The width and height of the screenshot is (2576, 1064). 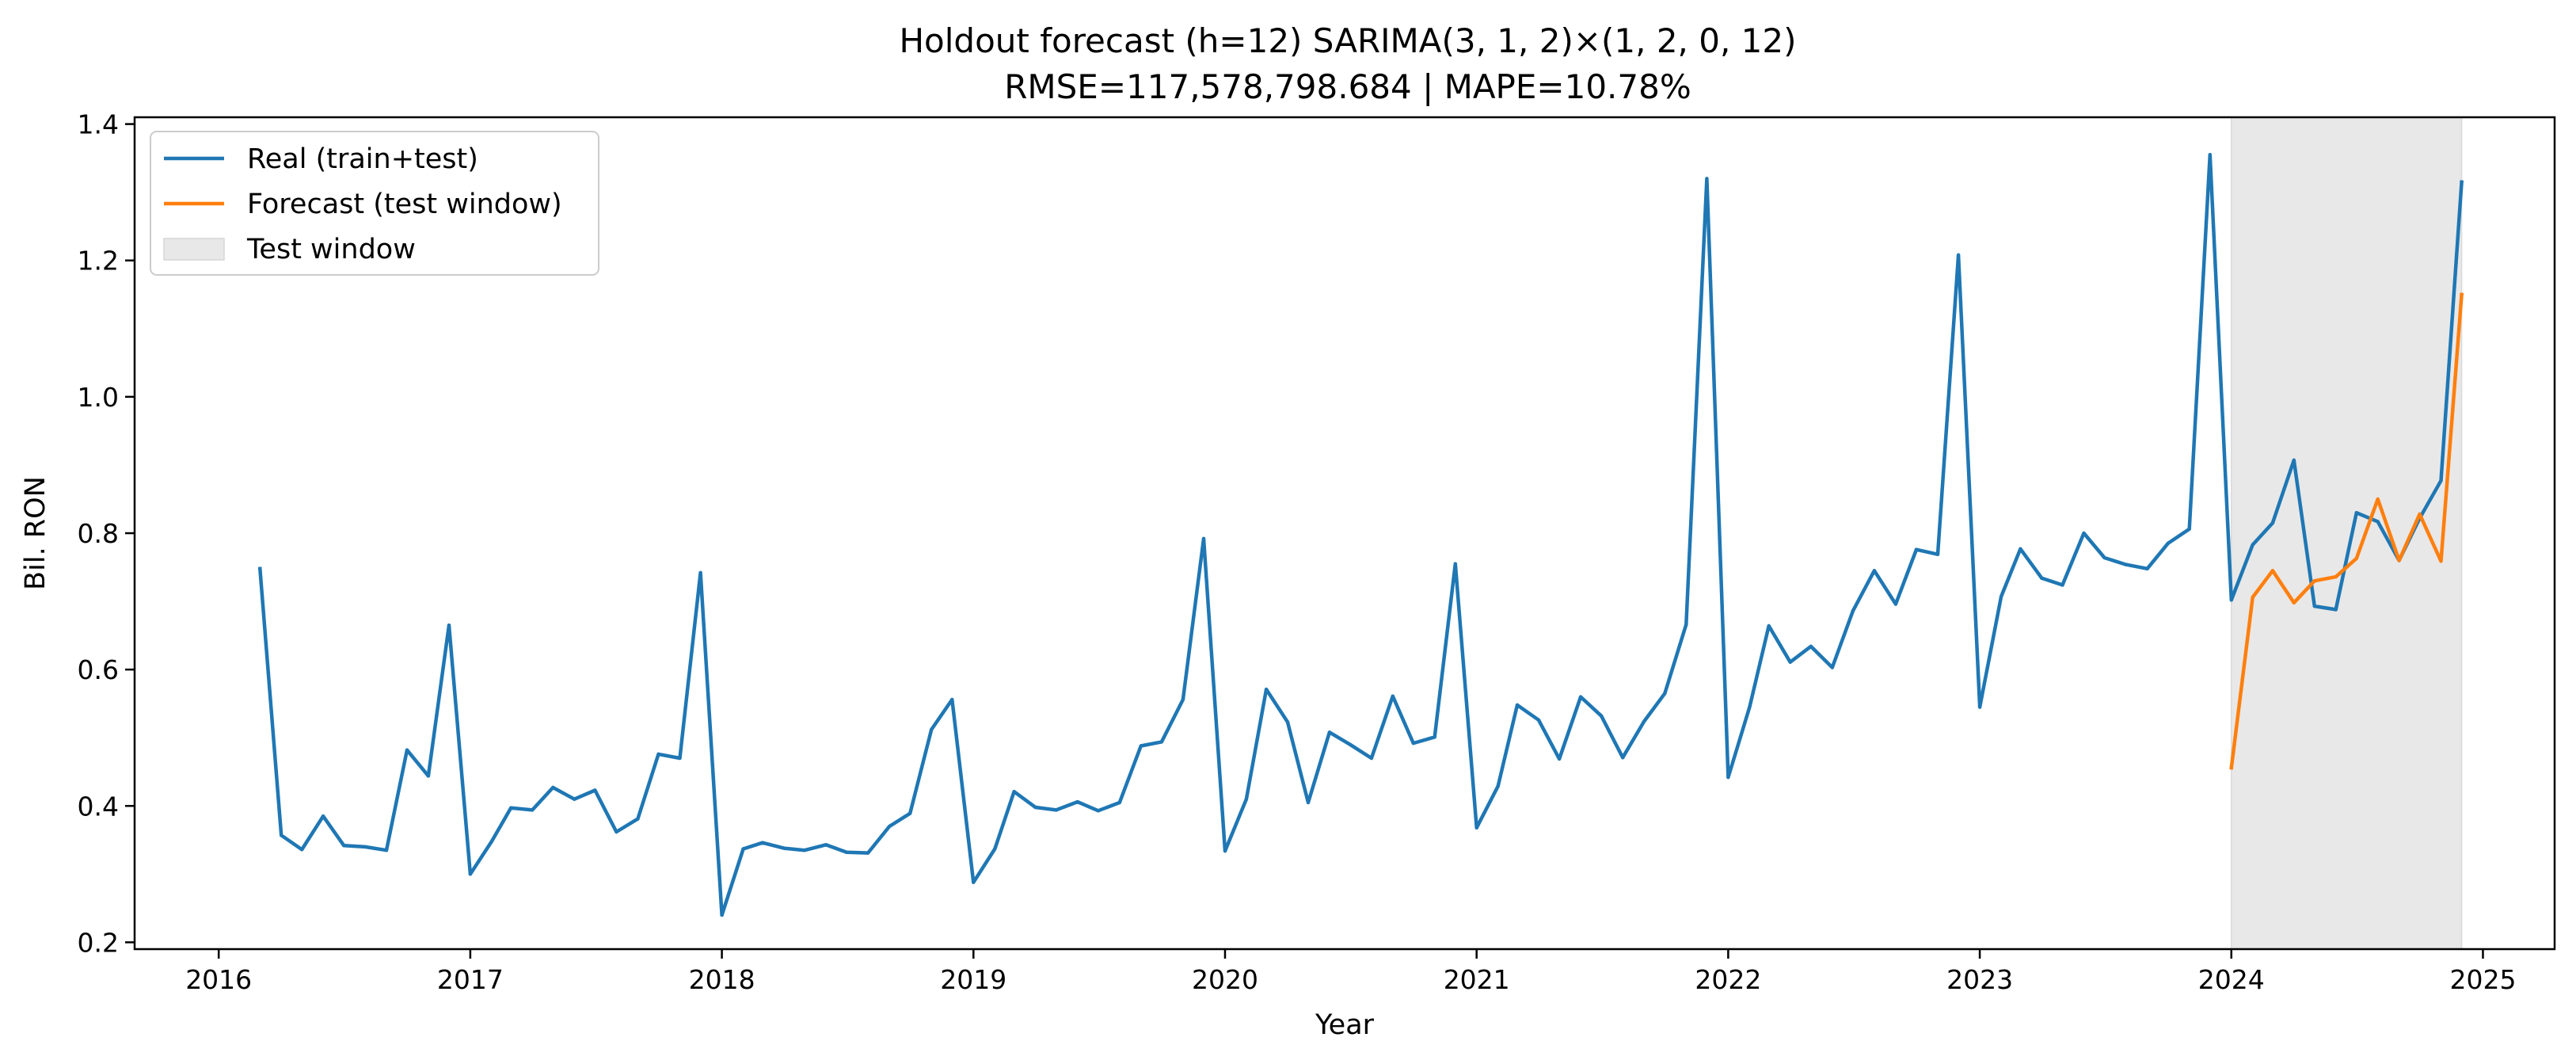 I want to click on series-line-forecast, so click(x=2346, y=531).